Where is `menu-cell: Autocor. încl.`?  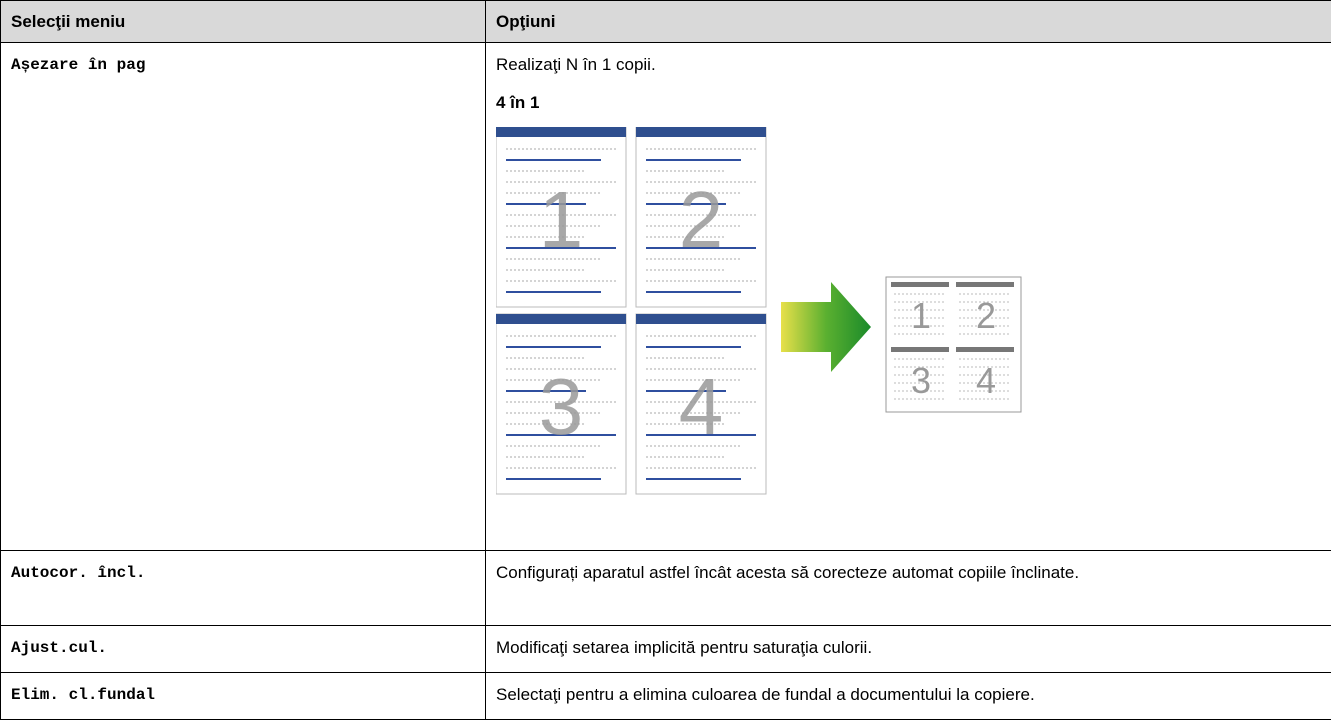
menu-cell: Autocor. încl. is located at coordinates (243, 588).